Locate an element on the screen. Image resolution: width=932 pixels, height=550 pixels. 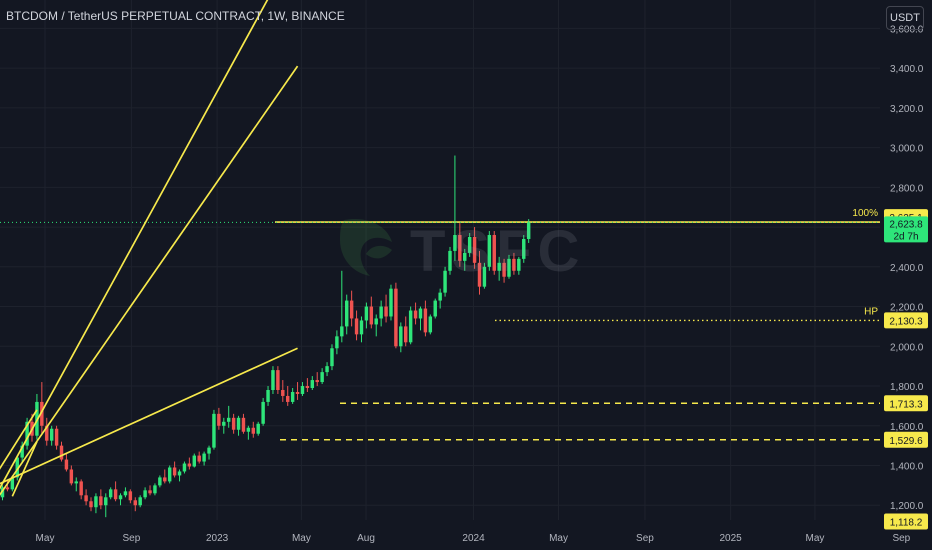
x-tick-label-8: 2025 is located at coordinates (731, 538).